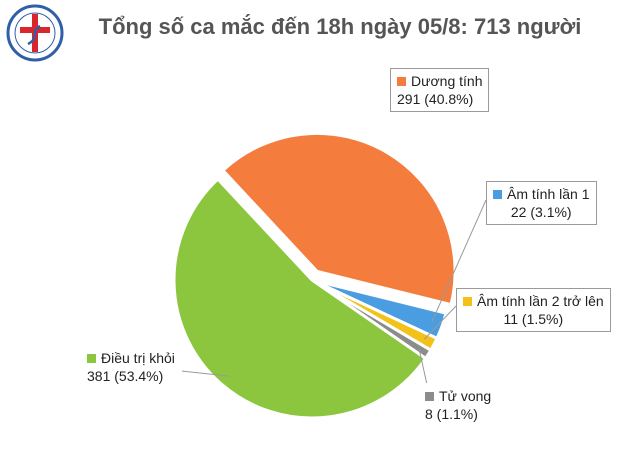  What do you see at coordinates (131, 367) in the screenshot?
I see `label-dieu-tri-khoi: Điều trị khỏi 381 (53.4%)` at bounding box center [131, 367].